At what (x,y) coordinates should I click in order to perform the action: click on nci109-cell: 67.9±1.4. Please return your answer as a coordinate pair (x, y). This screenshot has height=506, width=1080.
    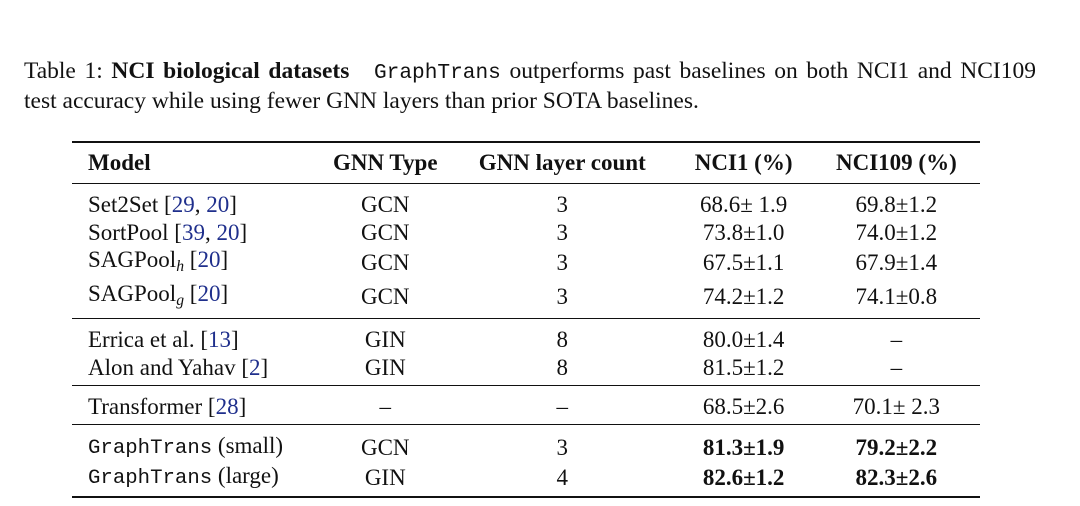
    Looking at the image, I should click on (896, 263).